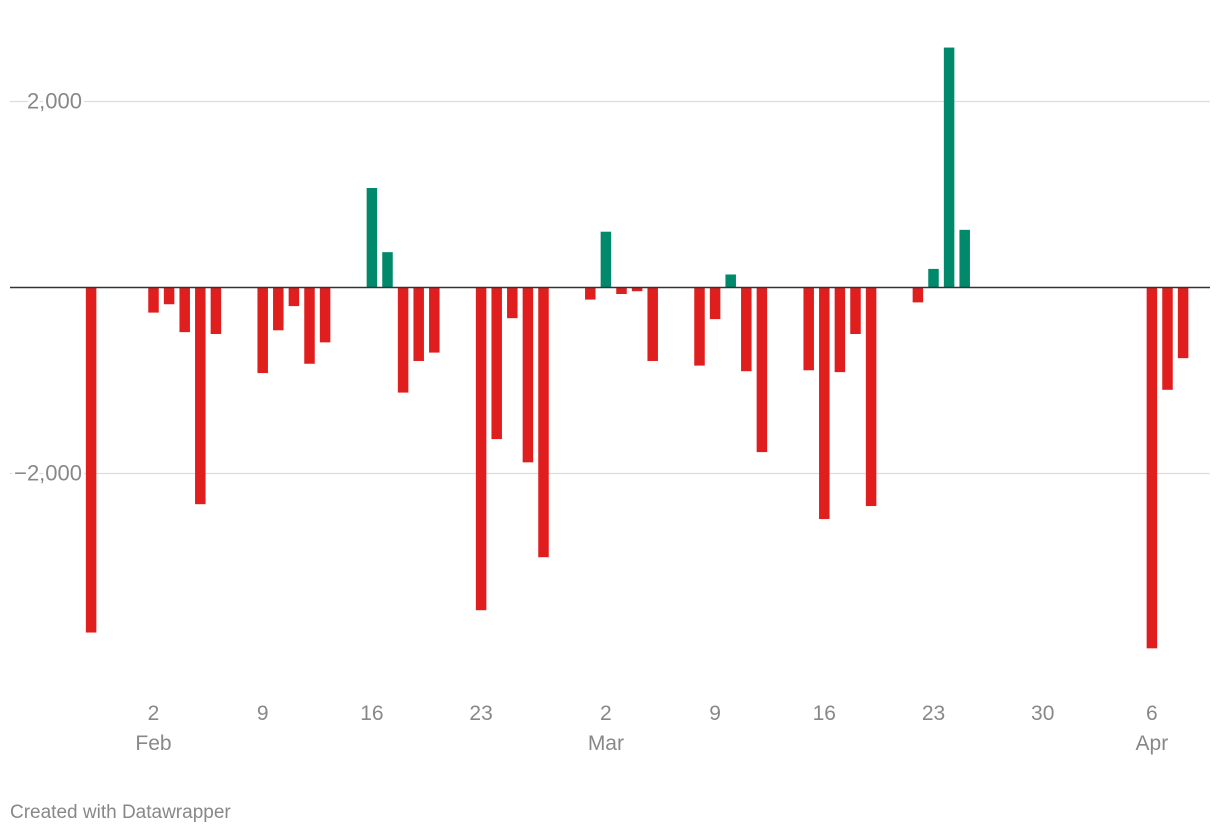  I want to click on y-tick-label: −2,000, so click(48, 473).